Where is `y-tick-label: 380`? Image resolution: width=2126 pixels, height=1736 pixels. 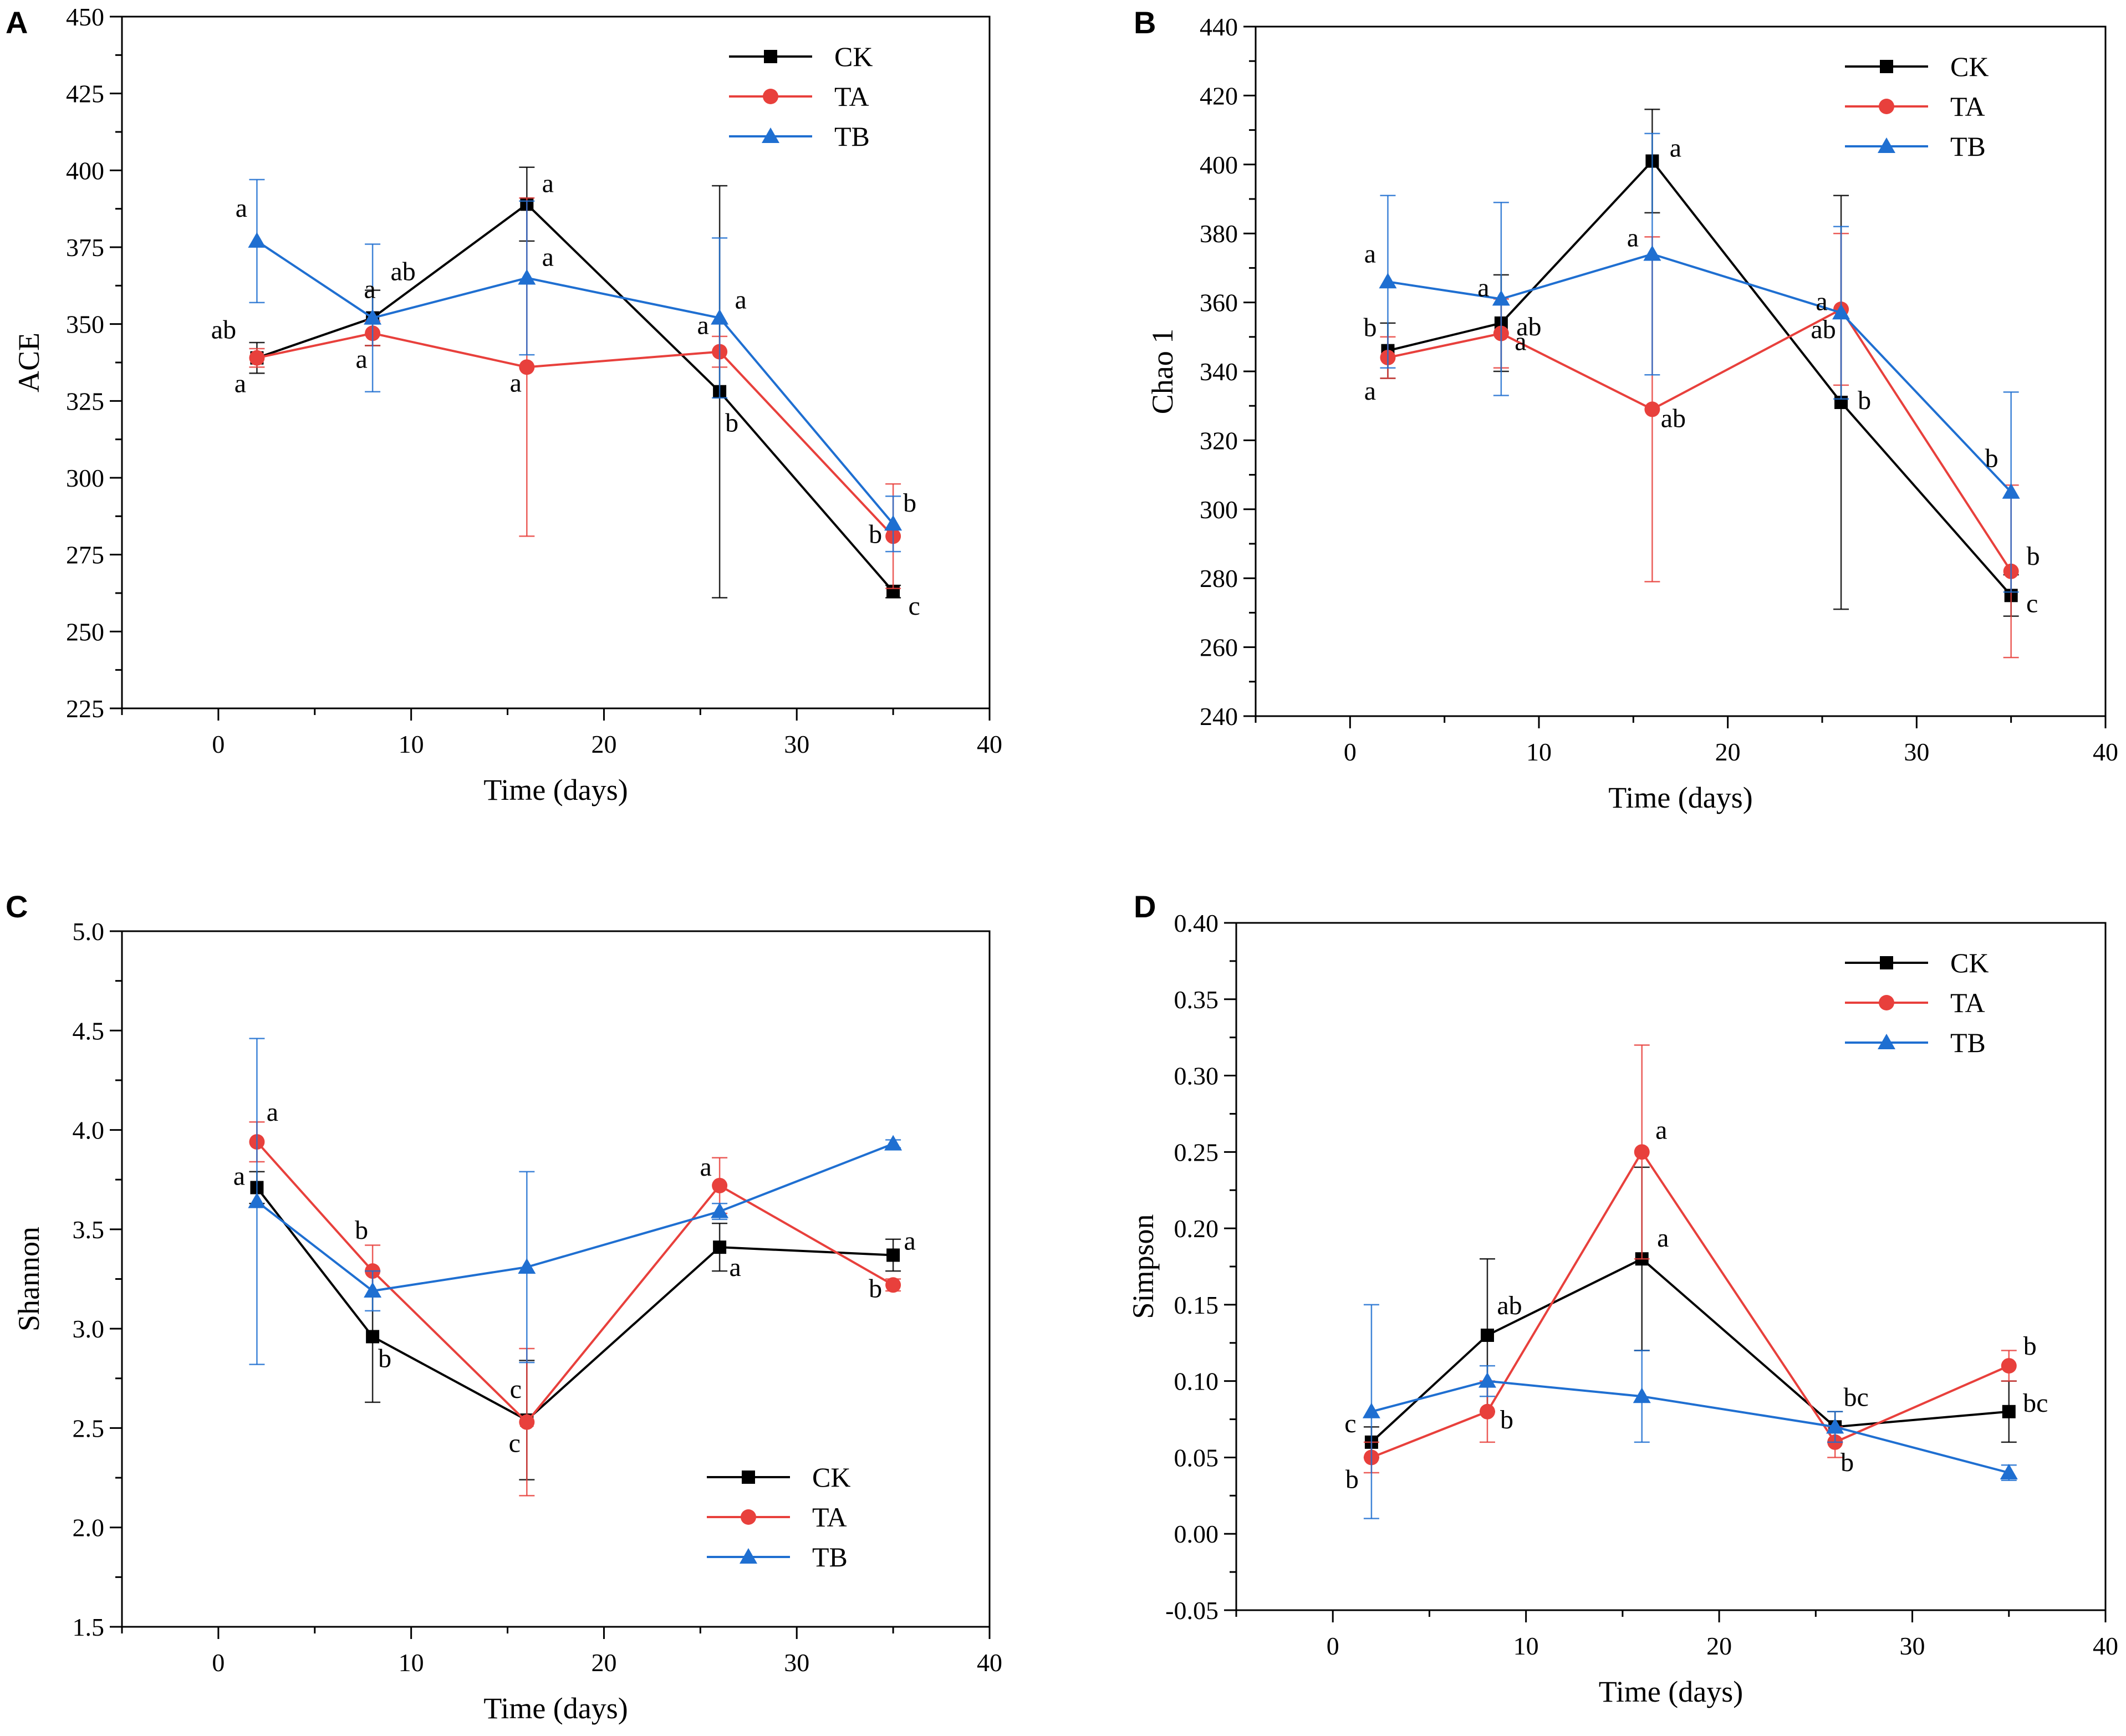 y-tick-label: 380 is located at coordinates (1219, 233).